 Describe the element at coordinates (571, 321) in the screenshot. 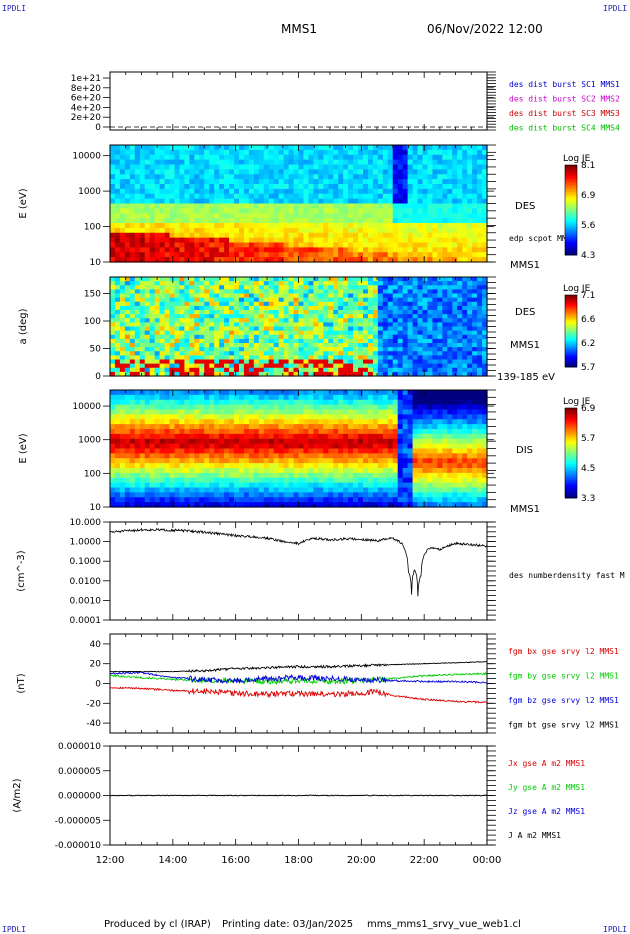

I see `des-pitch-colorbar-cell` at that location.